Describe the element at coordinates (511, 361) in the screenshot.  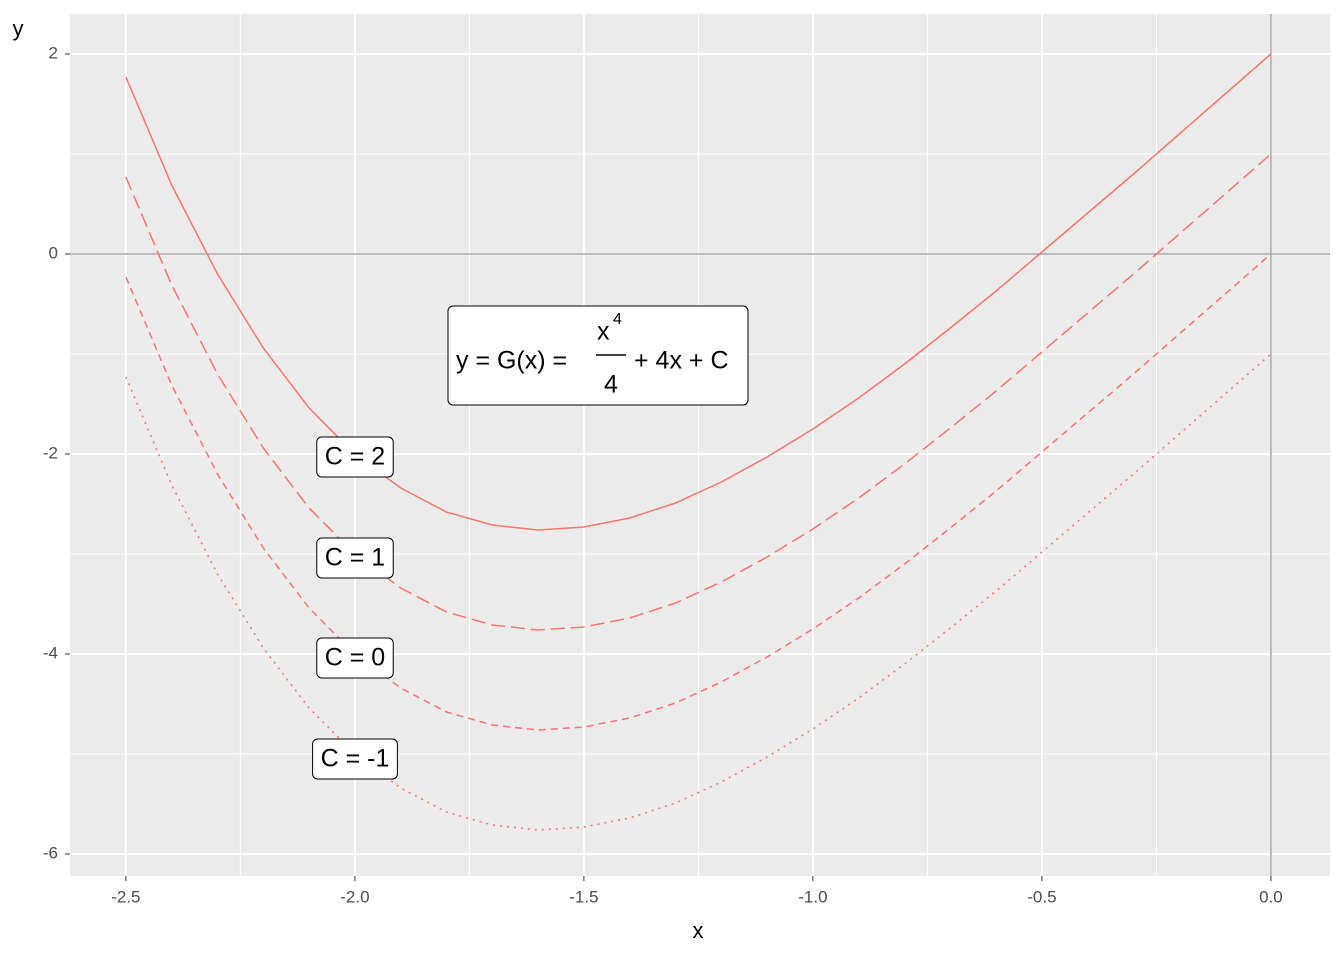
I see `formula-lhs: y = G(x) =` at that location.